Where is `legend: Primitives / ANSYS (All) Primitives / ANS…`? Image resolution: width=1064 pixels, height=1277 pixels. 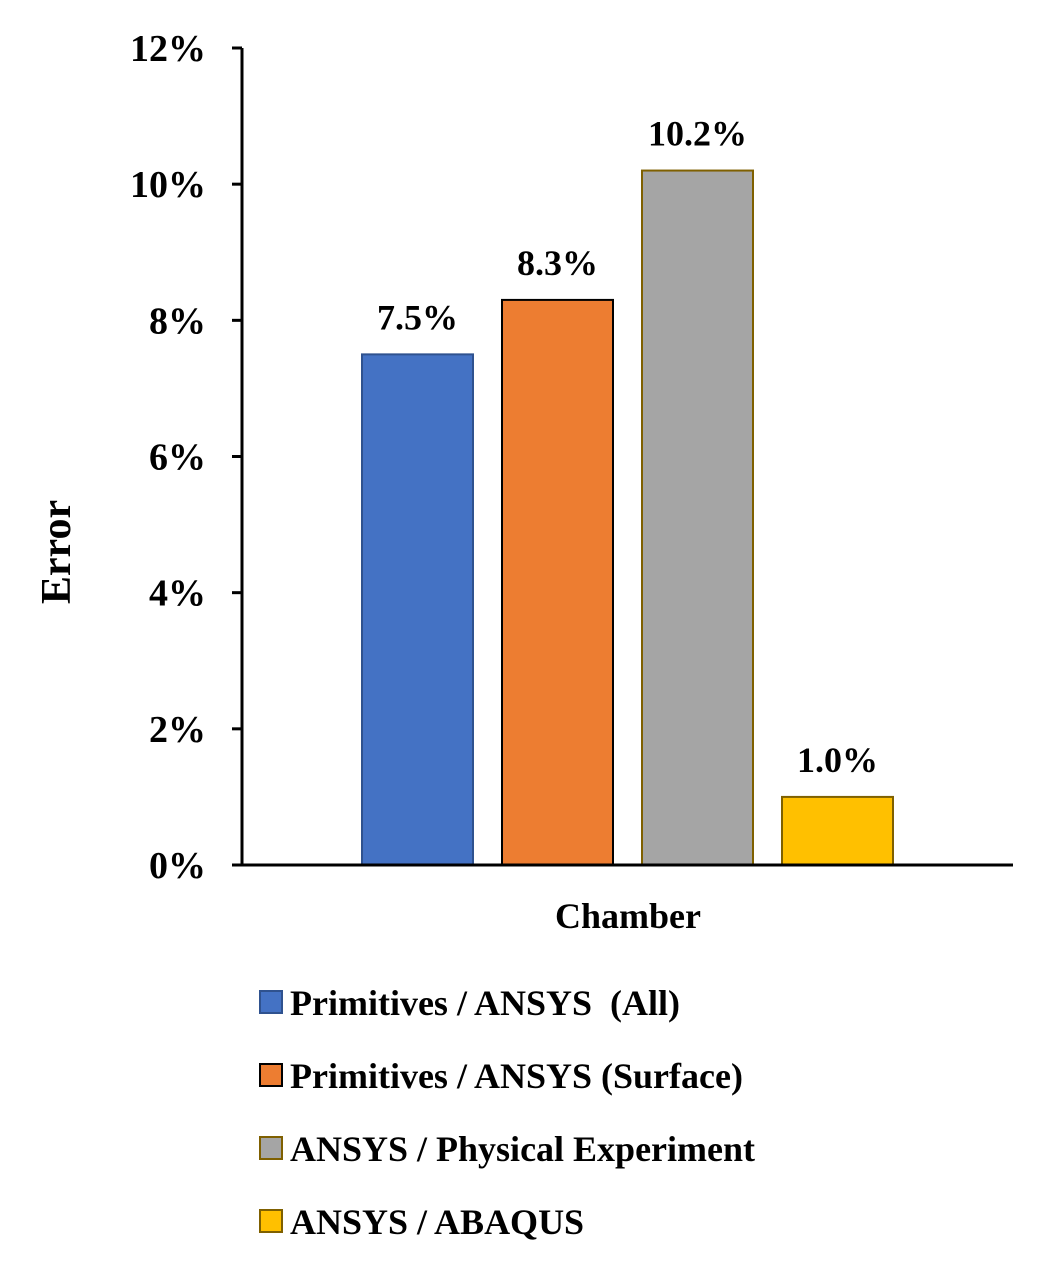 legend: Primitives / ANSYS (All) Primitives / ANS… is located at coordinates (507, 1112).